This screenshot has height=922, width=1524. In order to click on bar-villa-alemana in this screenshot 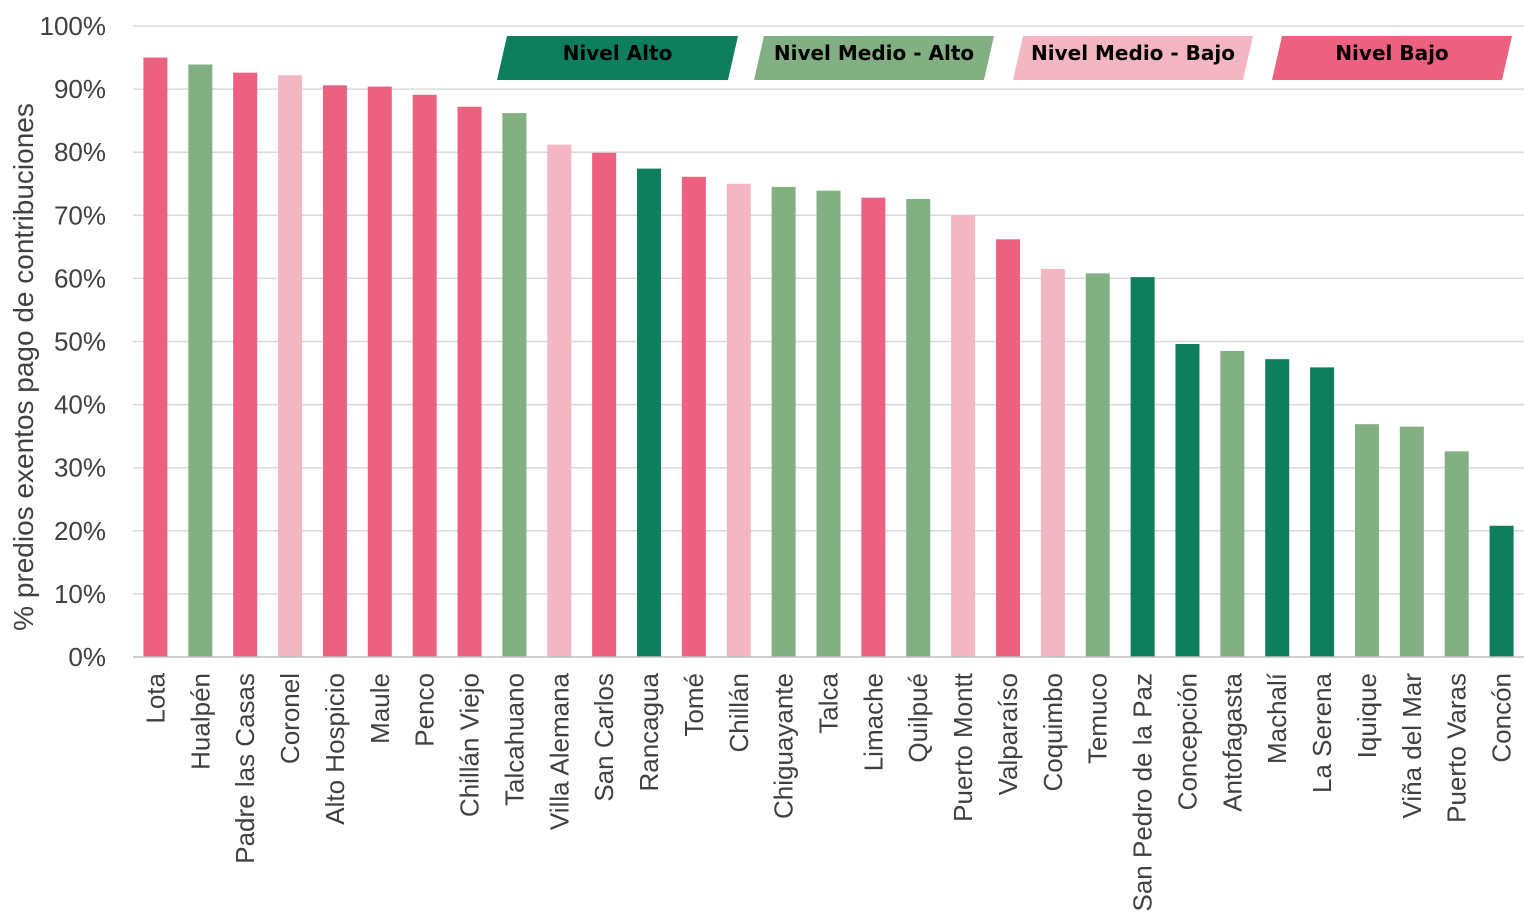, I will do `click(559, 401)`.